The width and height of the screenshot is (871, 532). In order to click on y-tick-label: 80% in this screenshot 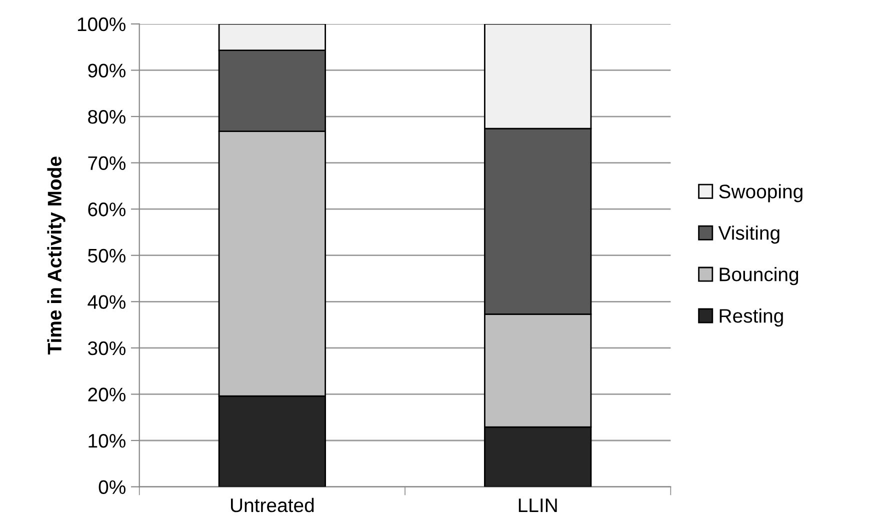, I will do `click(107, 117)`.